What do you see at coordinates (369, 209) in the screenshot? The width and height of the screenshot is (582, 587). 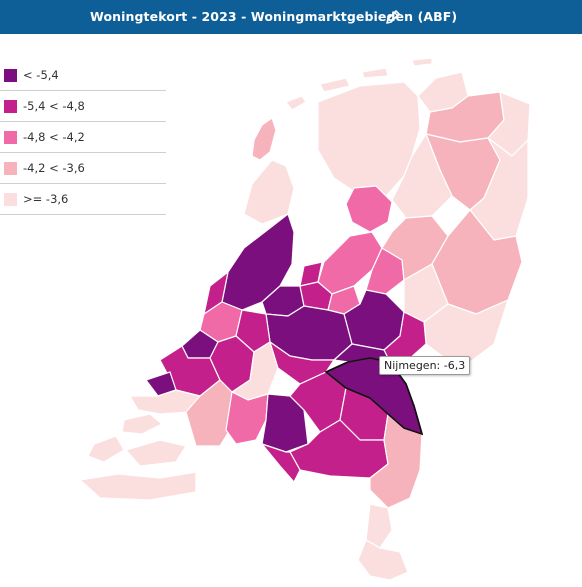 I see `region-noordoostpolder` at bounding box center [369, 209].